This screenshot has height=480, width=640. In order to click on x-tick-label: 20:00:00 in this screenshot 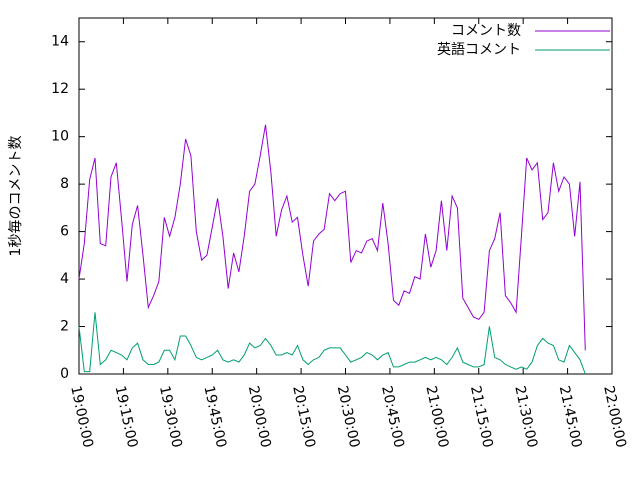, I will do `click(259, 416)`.